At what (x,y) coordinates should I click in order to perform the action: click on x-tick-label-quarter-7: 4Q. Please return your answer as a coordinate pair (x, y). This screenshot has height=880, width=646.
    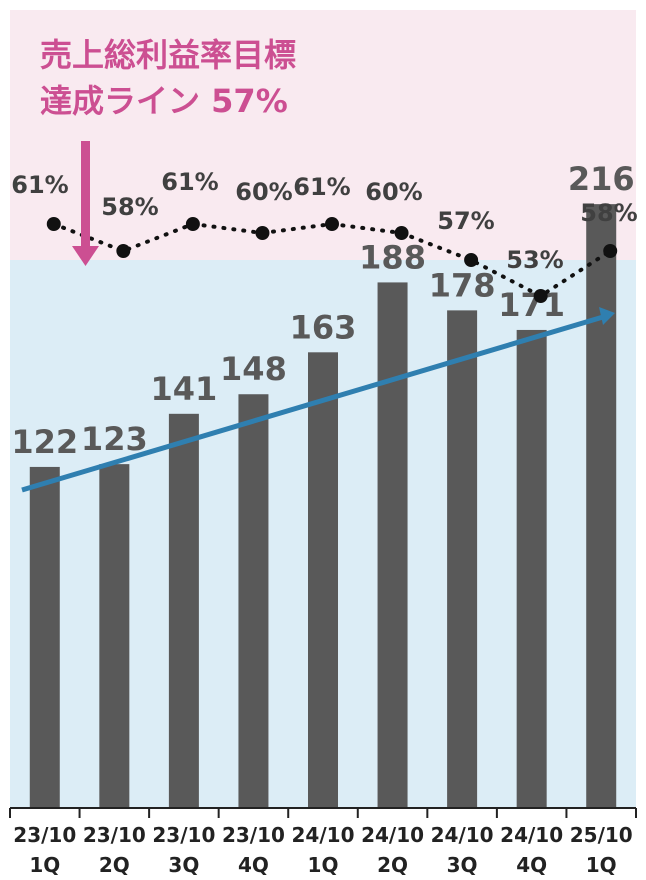
    Looking at the image, I should click on (531, 865).